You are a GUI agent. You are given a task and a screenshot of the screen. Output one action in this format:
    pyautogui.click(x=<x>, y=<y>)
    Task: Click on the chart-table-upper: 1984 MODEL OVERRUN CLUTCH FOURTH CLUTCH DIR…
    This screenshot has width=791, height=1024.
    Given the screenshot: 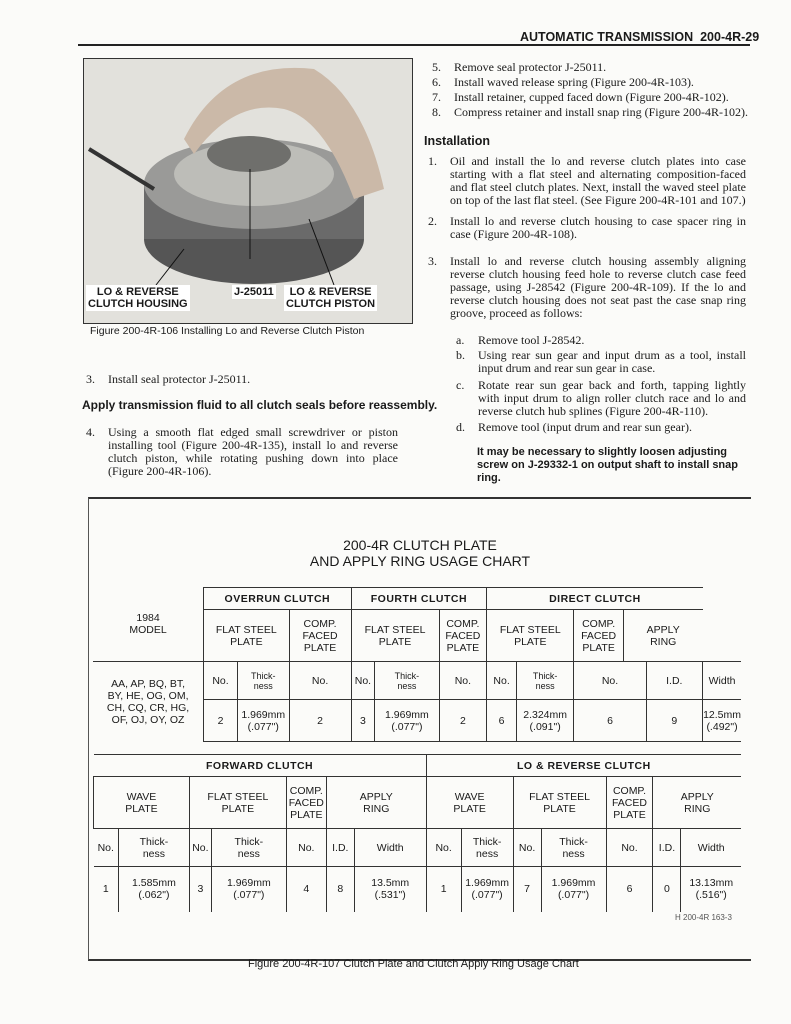 What is the action you would take?
    pyautogui.click(x=417, y=664)
    